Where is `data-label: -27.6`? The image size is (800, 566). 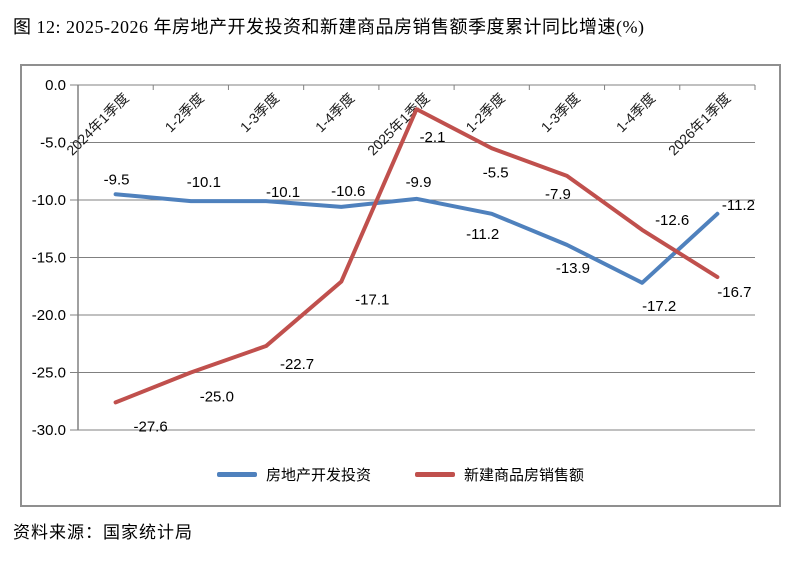
data-label: -27.6 is located at coordinates (151, 426).